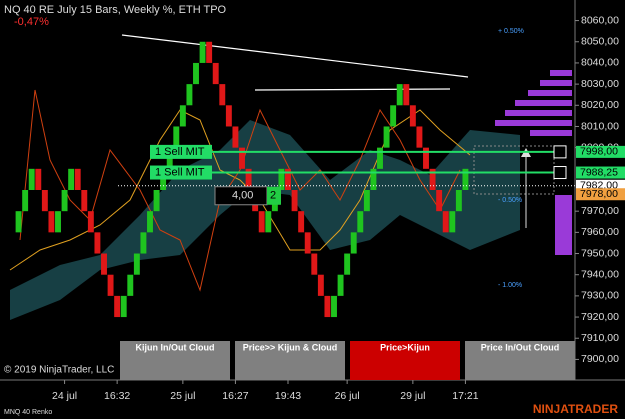 This screenshot has height=419, width=625. I want to click on x-tick-label: 17:21, so click(465, 396).